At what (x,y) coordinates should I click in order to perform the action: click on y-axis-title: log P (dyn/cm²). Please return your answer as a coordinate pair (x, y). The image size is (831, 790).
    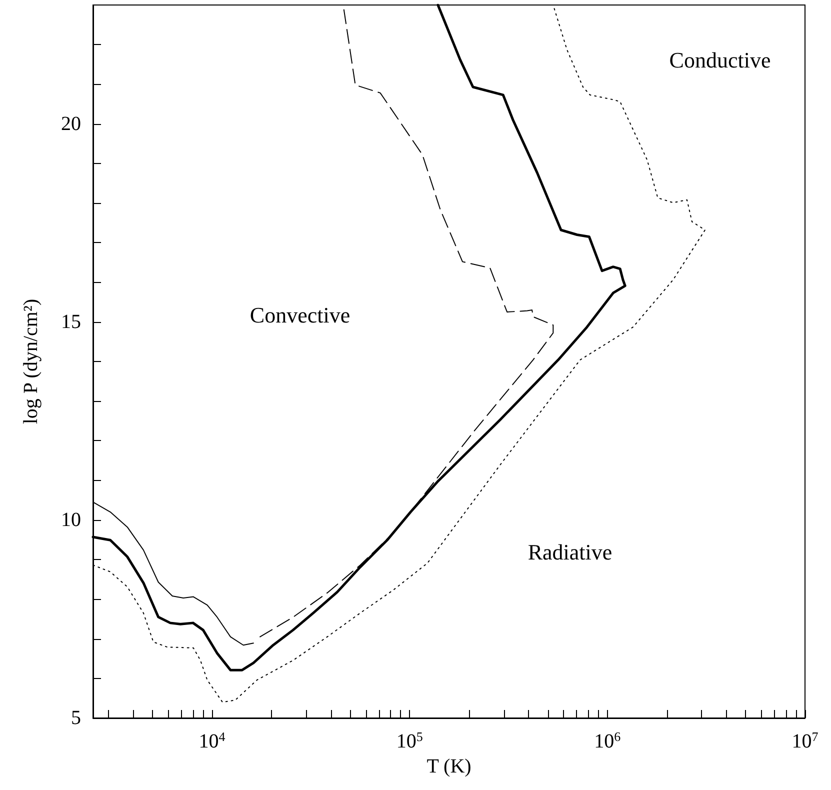
    Looking at the image, I should click on (31, 361).